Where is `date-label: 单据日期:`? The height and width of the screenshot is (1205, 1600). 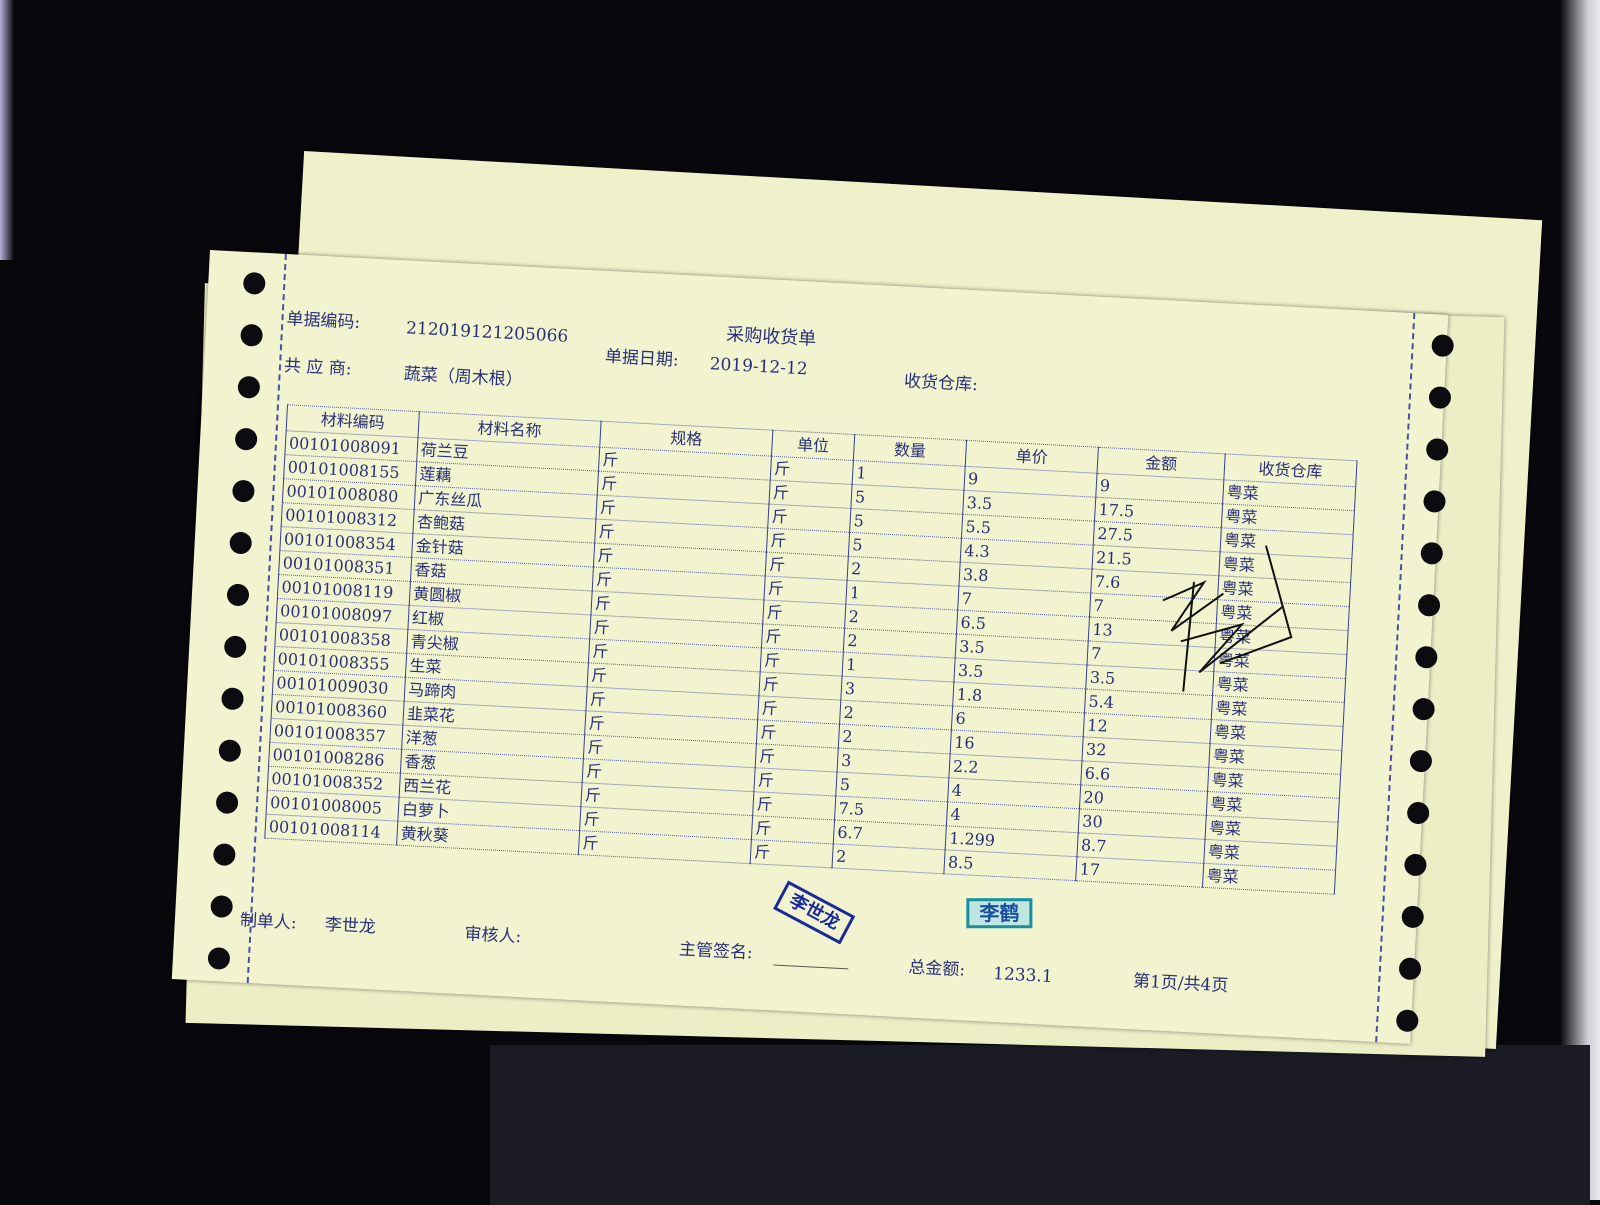 date-label: 单据日期: is located at coordinates (642, 358).